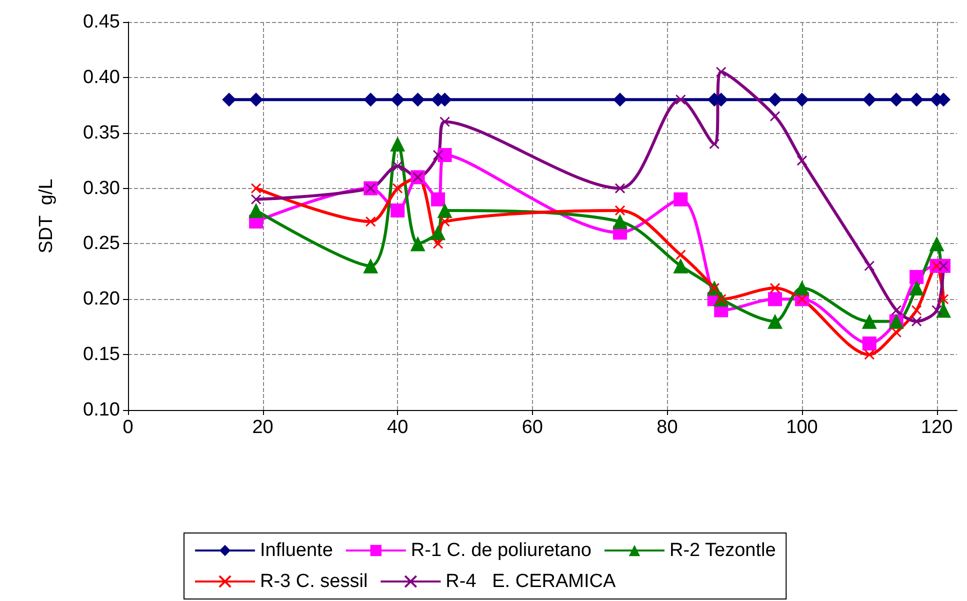  What do you see at coordinates (397, 427) in the screenshot?
I see `x-tick-label: 40` at bounding box center [397, 427].